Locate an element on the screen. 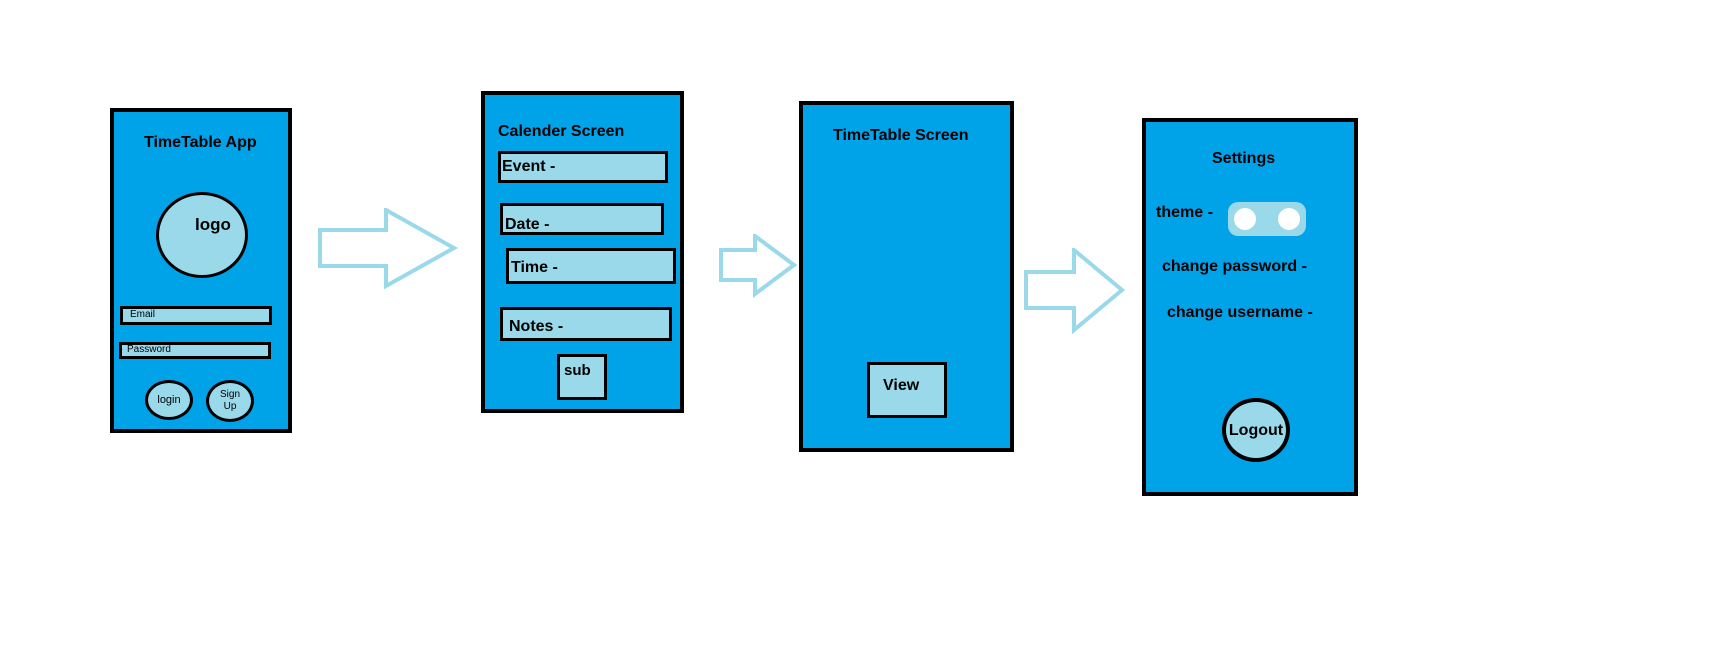 The height and width of the screenshot is (648, 1709). logo-text: logo is located at coordinates (213, 224).